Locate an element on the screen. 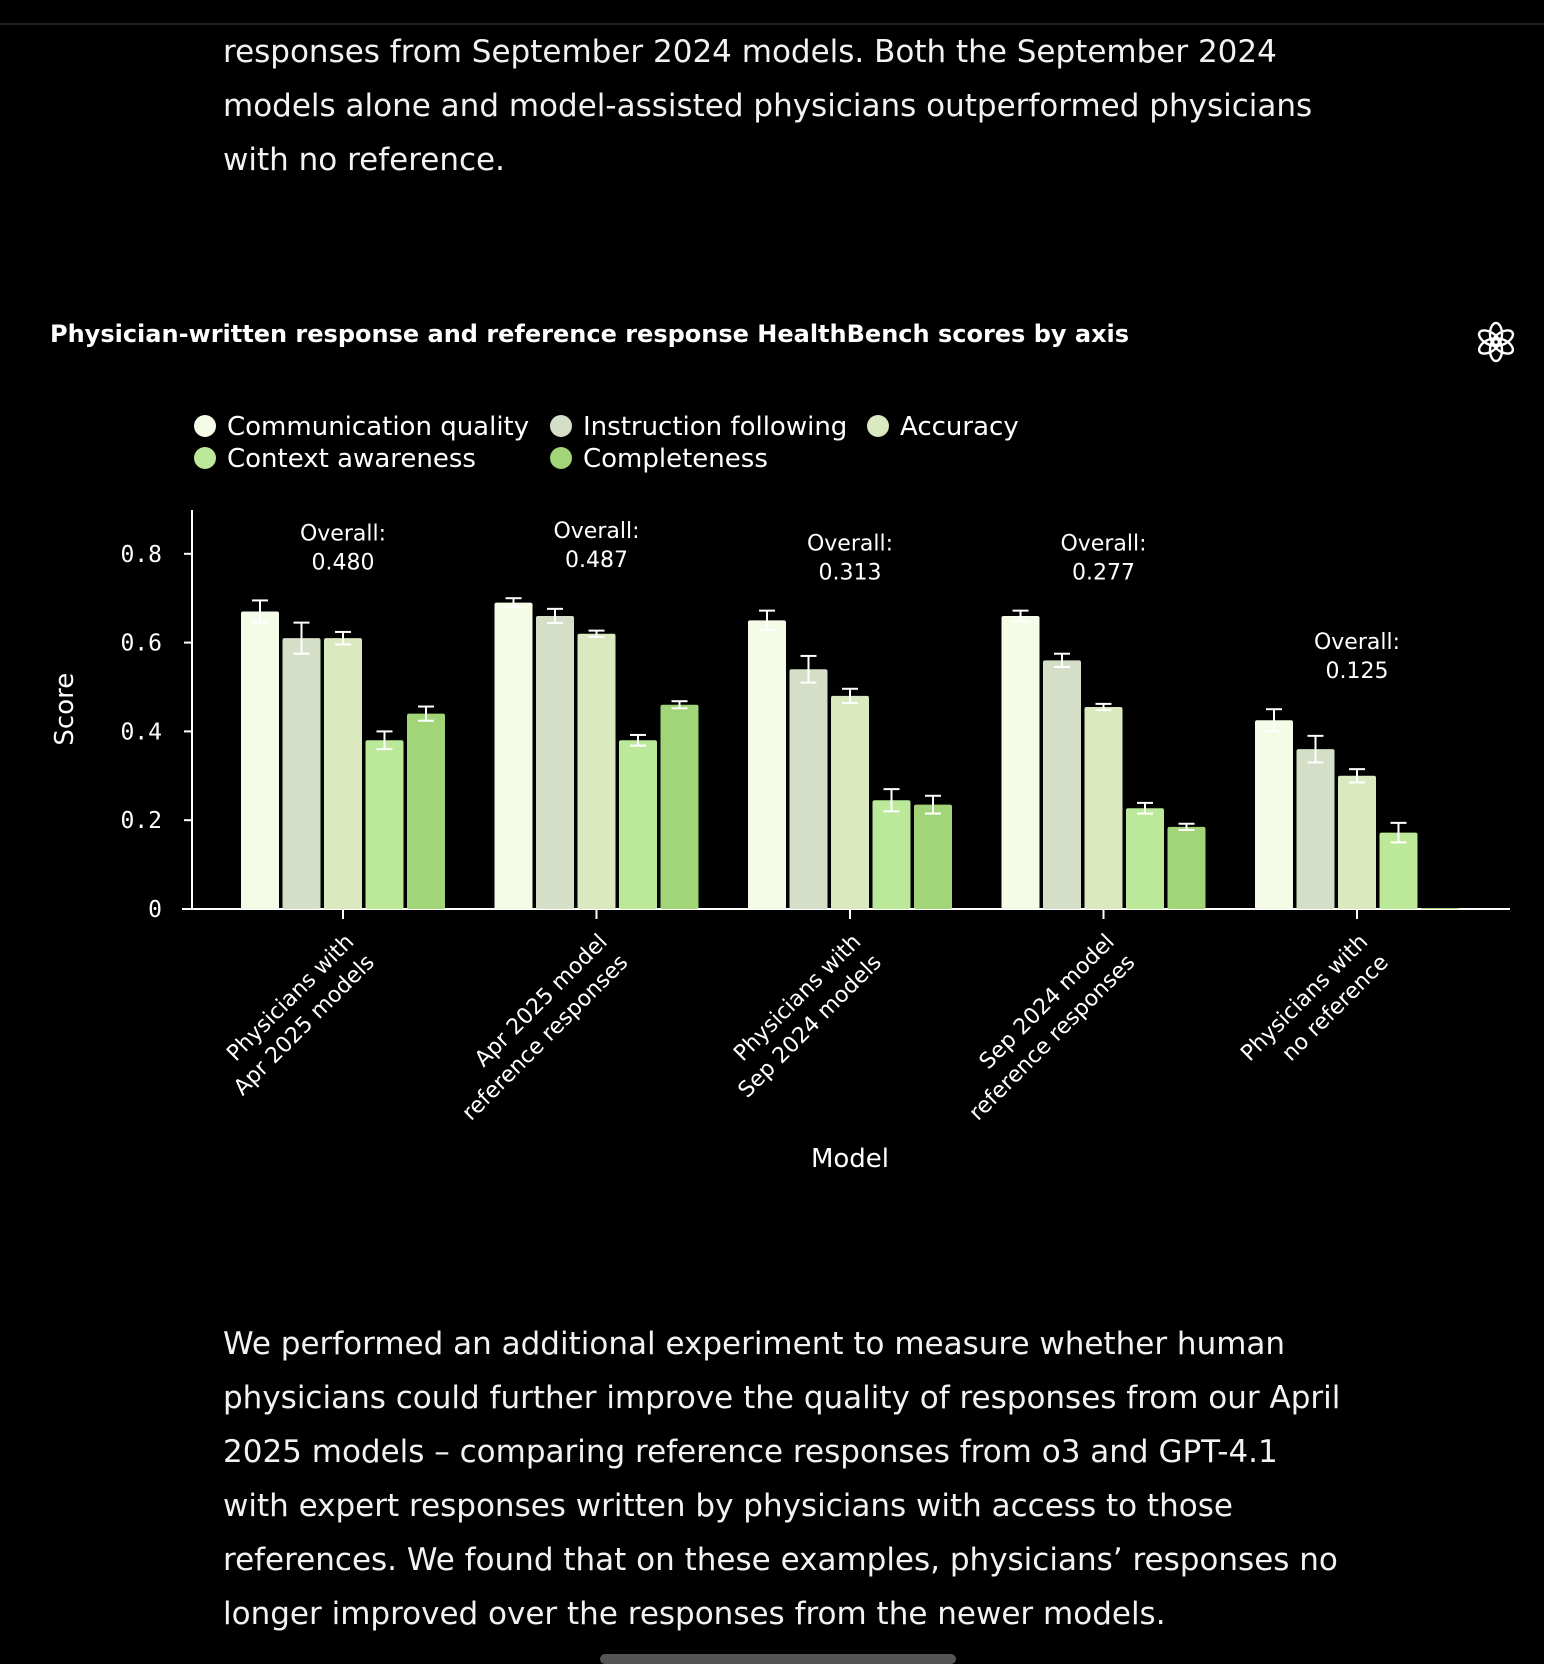 The image size is (1544, 1664). x-tick-label: Apr 2025 modelreference responses is located at coordinates (535, 1028).